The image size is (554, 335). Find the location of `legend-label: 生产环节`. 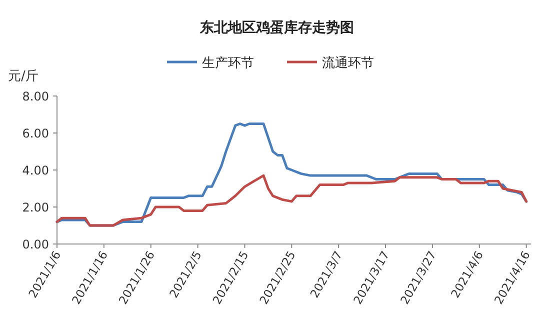

legend-label: 生产环节 is located at coordinates (228, 63).